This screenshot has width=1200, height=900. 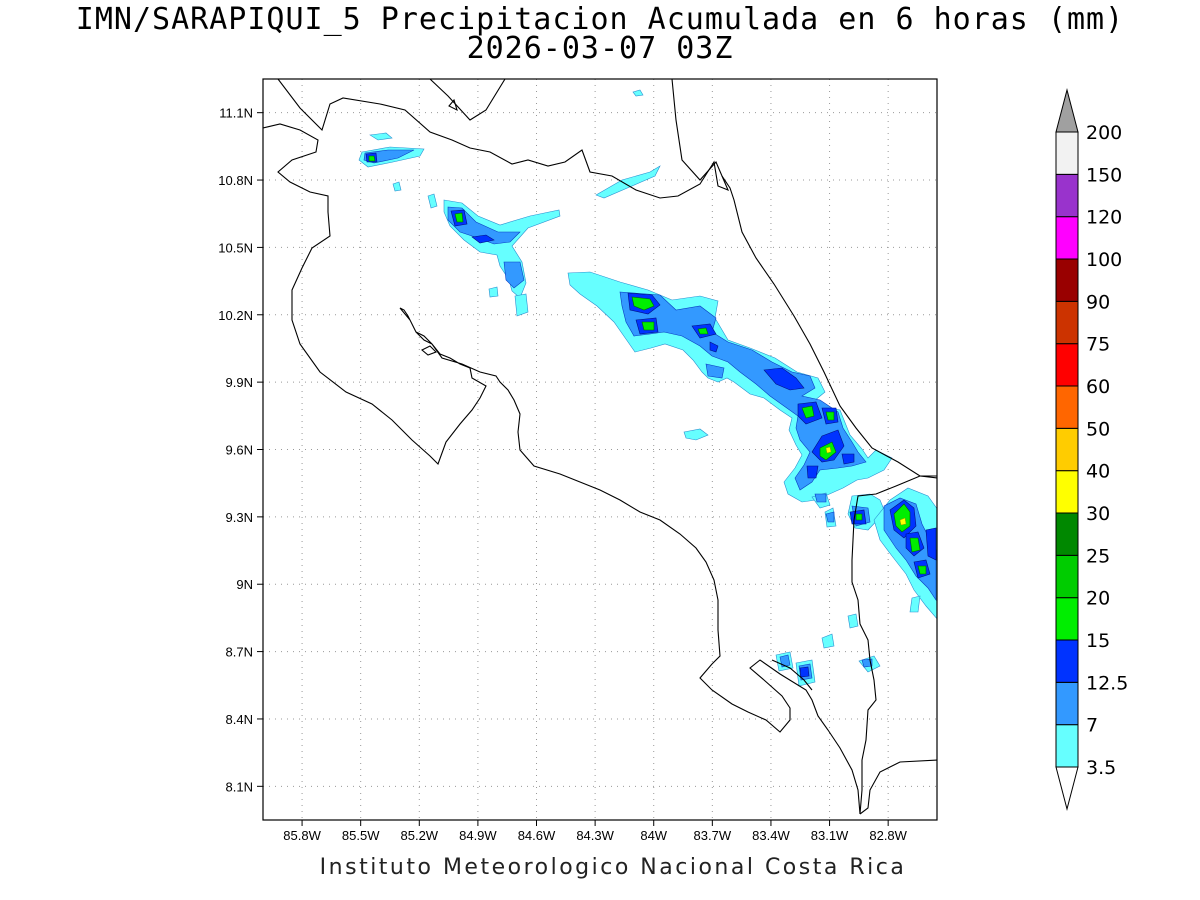 What do you see at coordinates (1098, 429) in the screenshot?
I see `colorbar-label: 50` at bounding box center [1098, 429].